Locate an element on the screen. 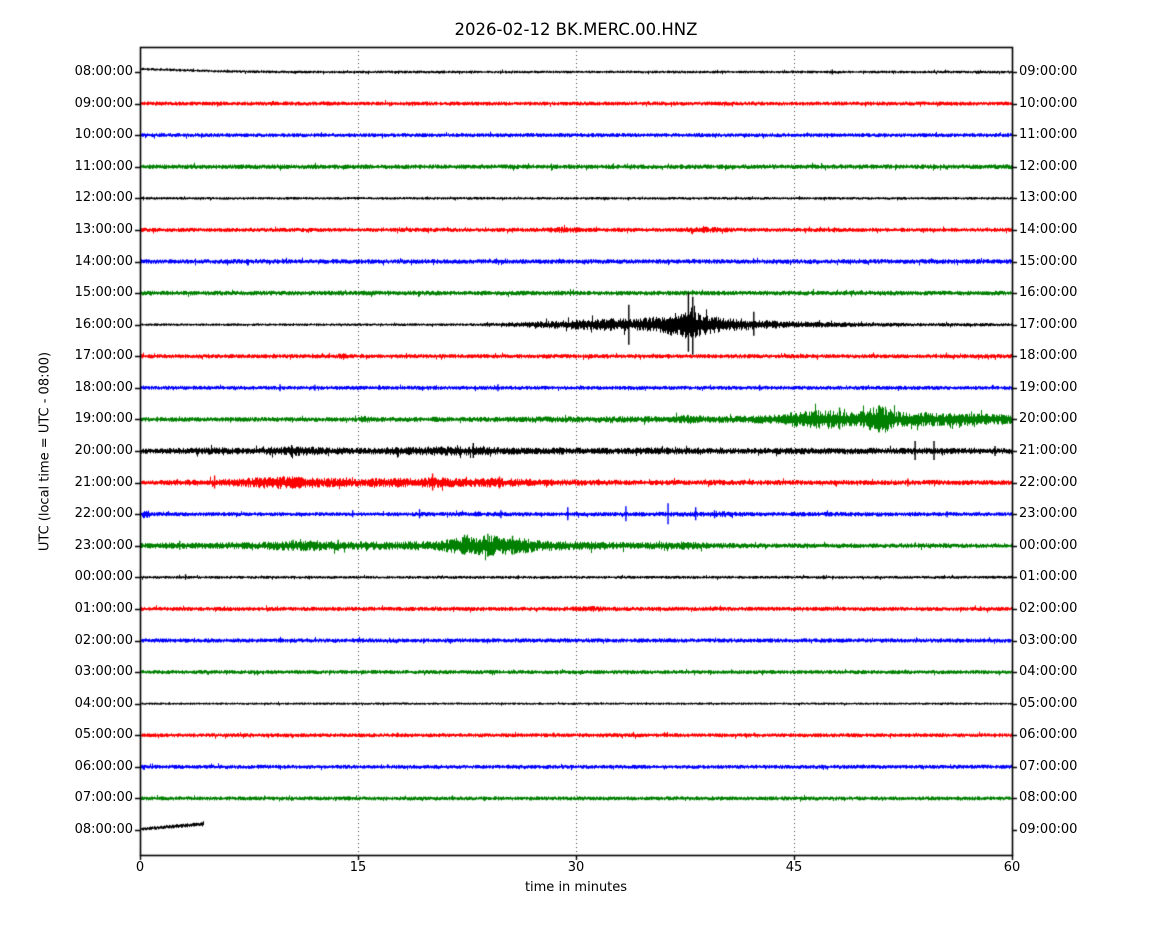 The image size is (1150, 950). right-time-label: 07:00:00 is located at coordinates (1048, 766).